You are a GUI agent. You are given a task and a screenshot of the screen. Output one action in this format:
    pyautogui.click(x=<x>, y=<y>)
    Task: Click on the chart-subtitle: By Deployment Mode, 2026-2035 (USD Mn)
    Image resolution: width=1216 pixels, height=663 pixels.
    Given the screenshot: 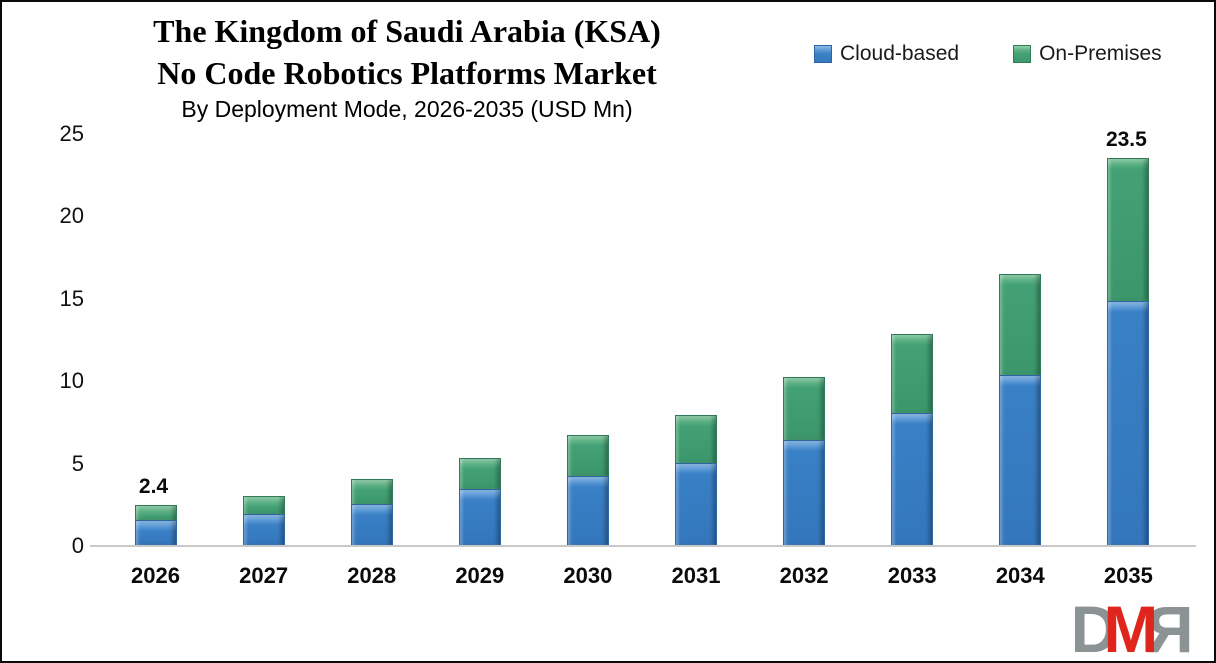 What is the action you would take?
    pyautogui.click(x=407, y=109)
    